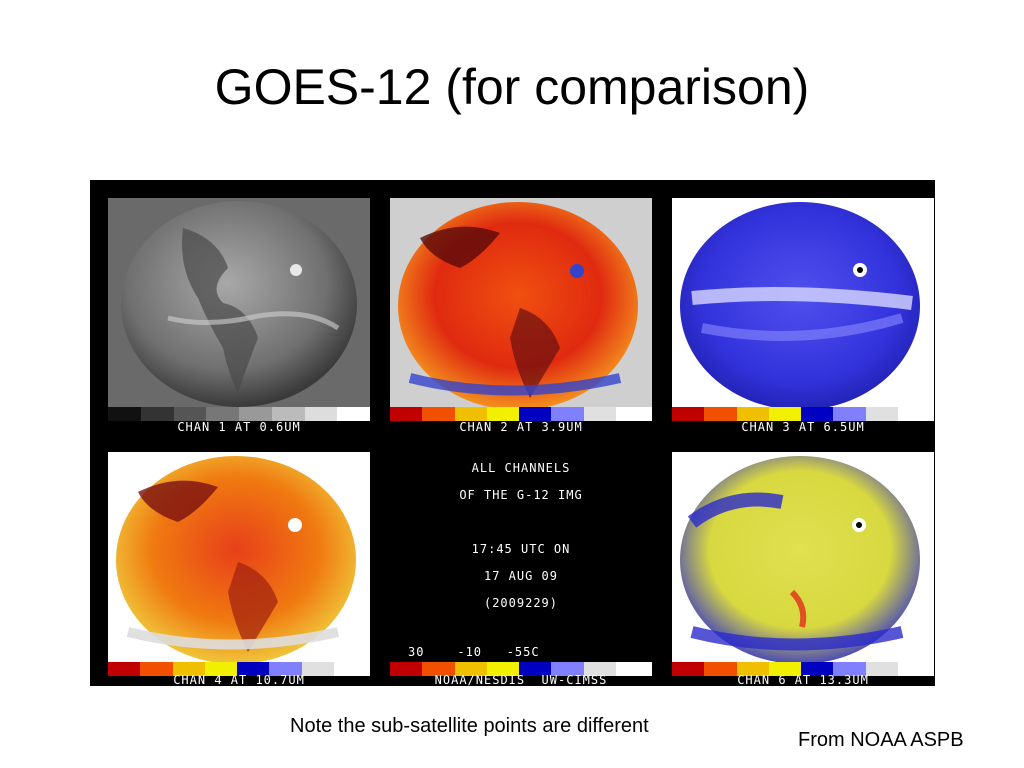 The width and height of the screenshot is (1024, 768). I want to click on chan3-colorbar, so click(803, 414).